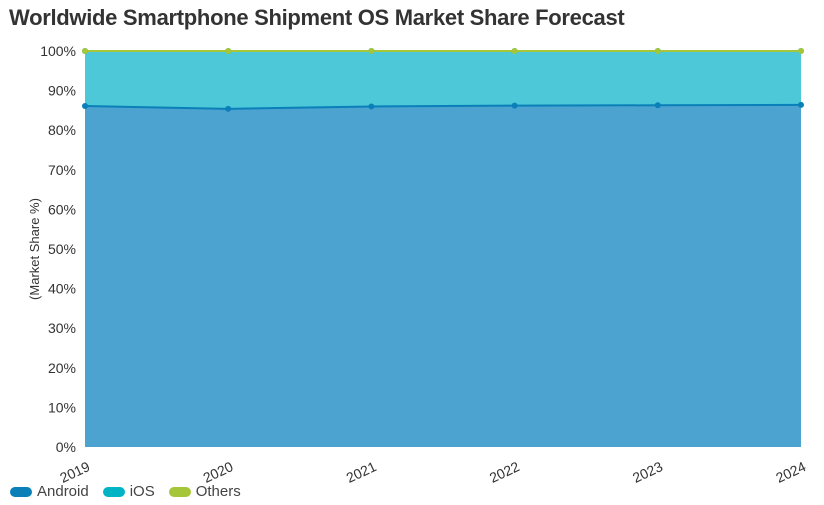 This screenshot has height=505, width=824. Describe the element at coordinates (657, 51) in the screenshot. I see `point-others-2023` at that location.